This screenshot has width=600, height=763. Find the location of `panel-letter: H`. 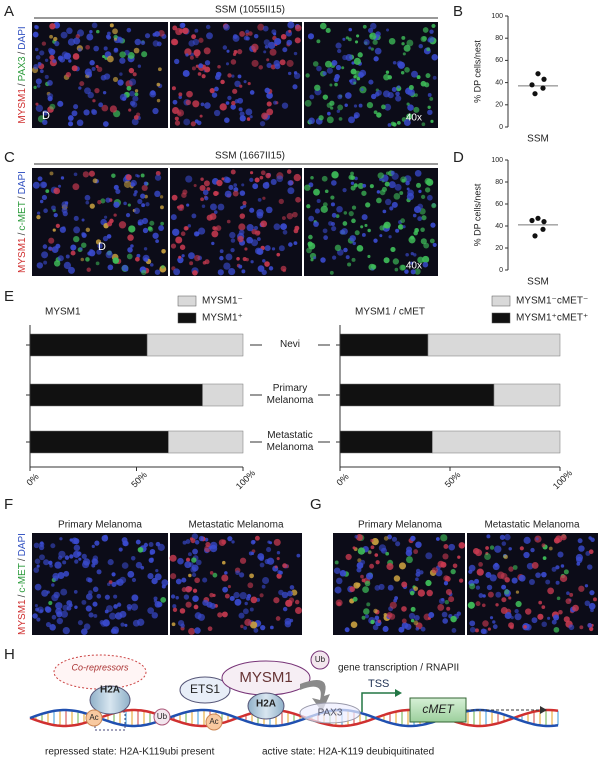

panel-letter: H is located at coordinates (9, 654).